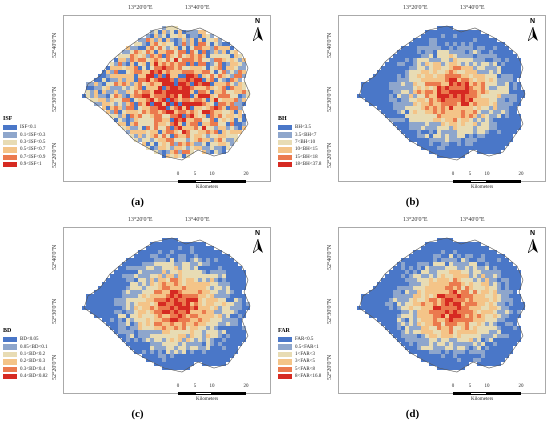 This screenshot has height=424, width=550. What do you see at coordinates (33, 142) in the screenshot?
I see `legend-label: 0.3<ISF<0.5` at bounding box center [33, 142].